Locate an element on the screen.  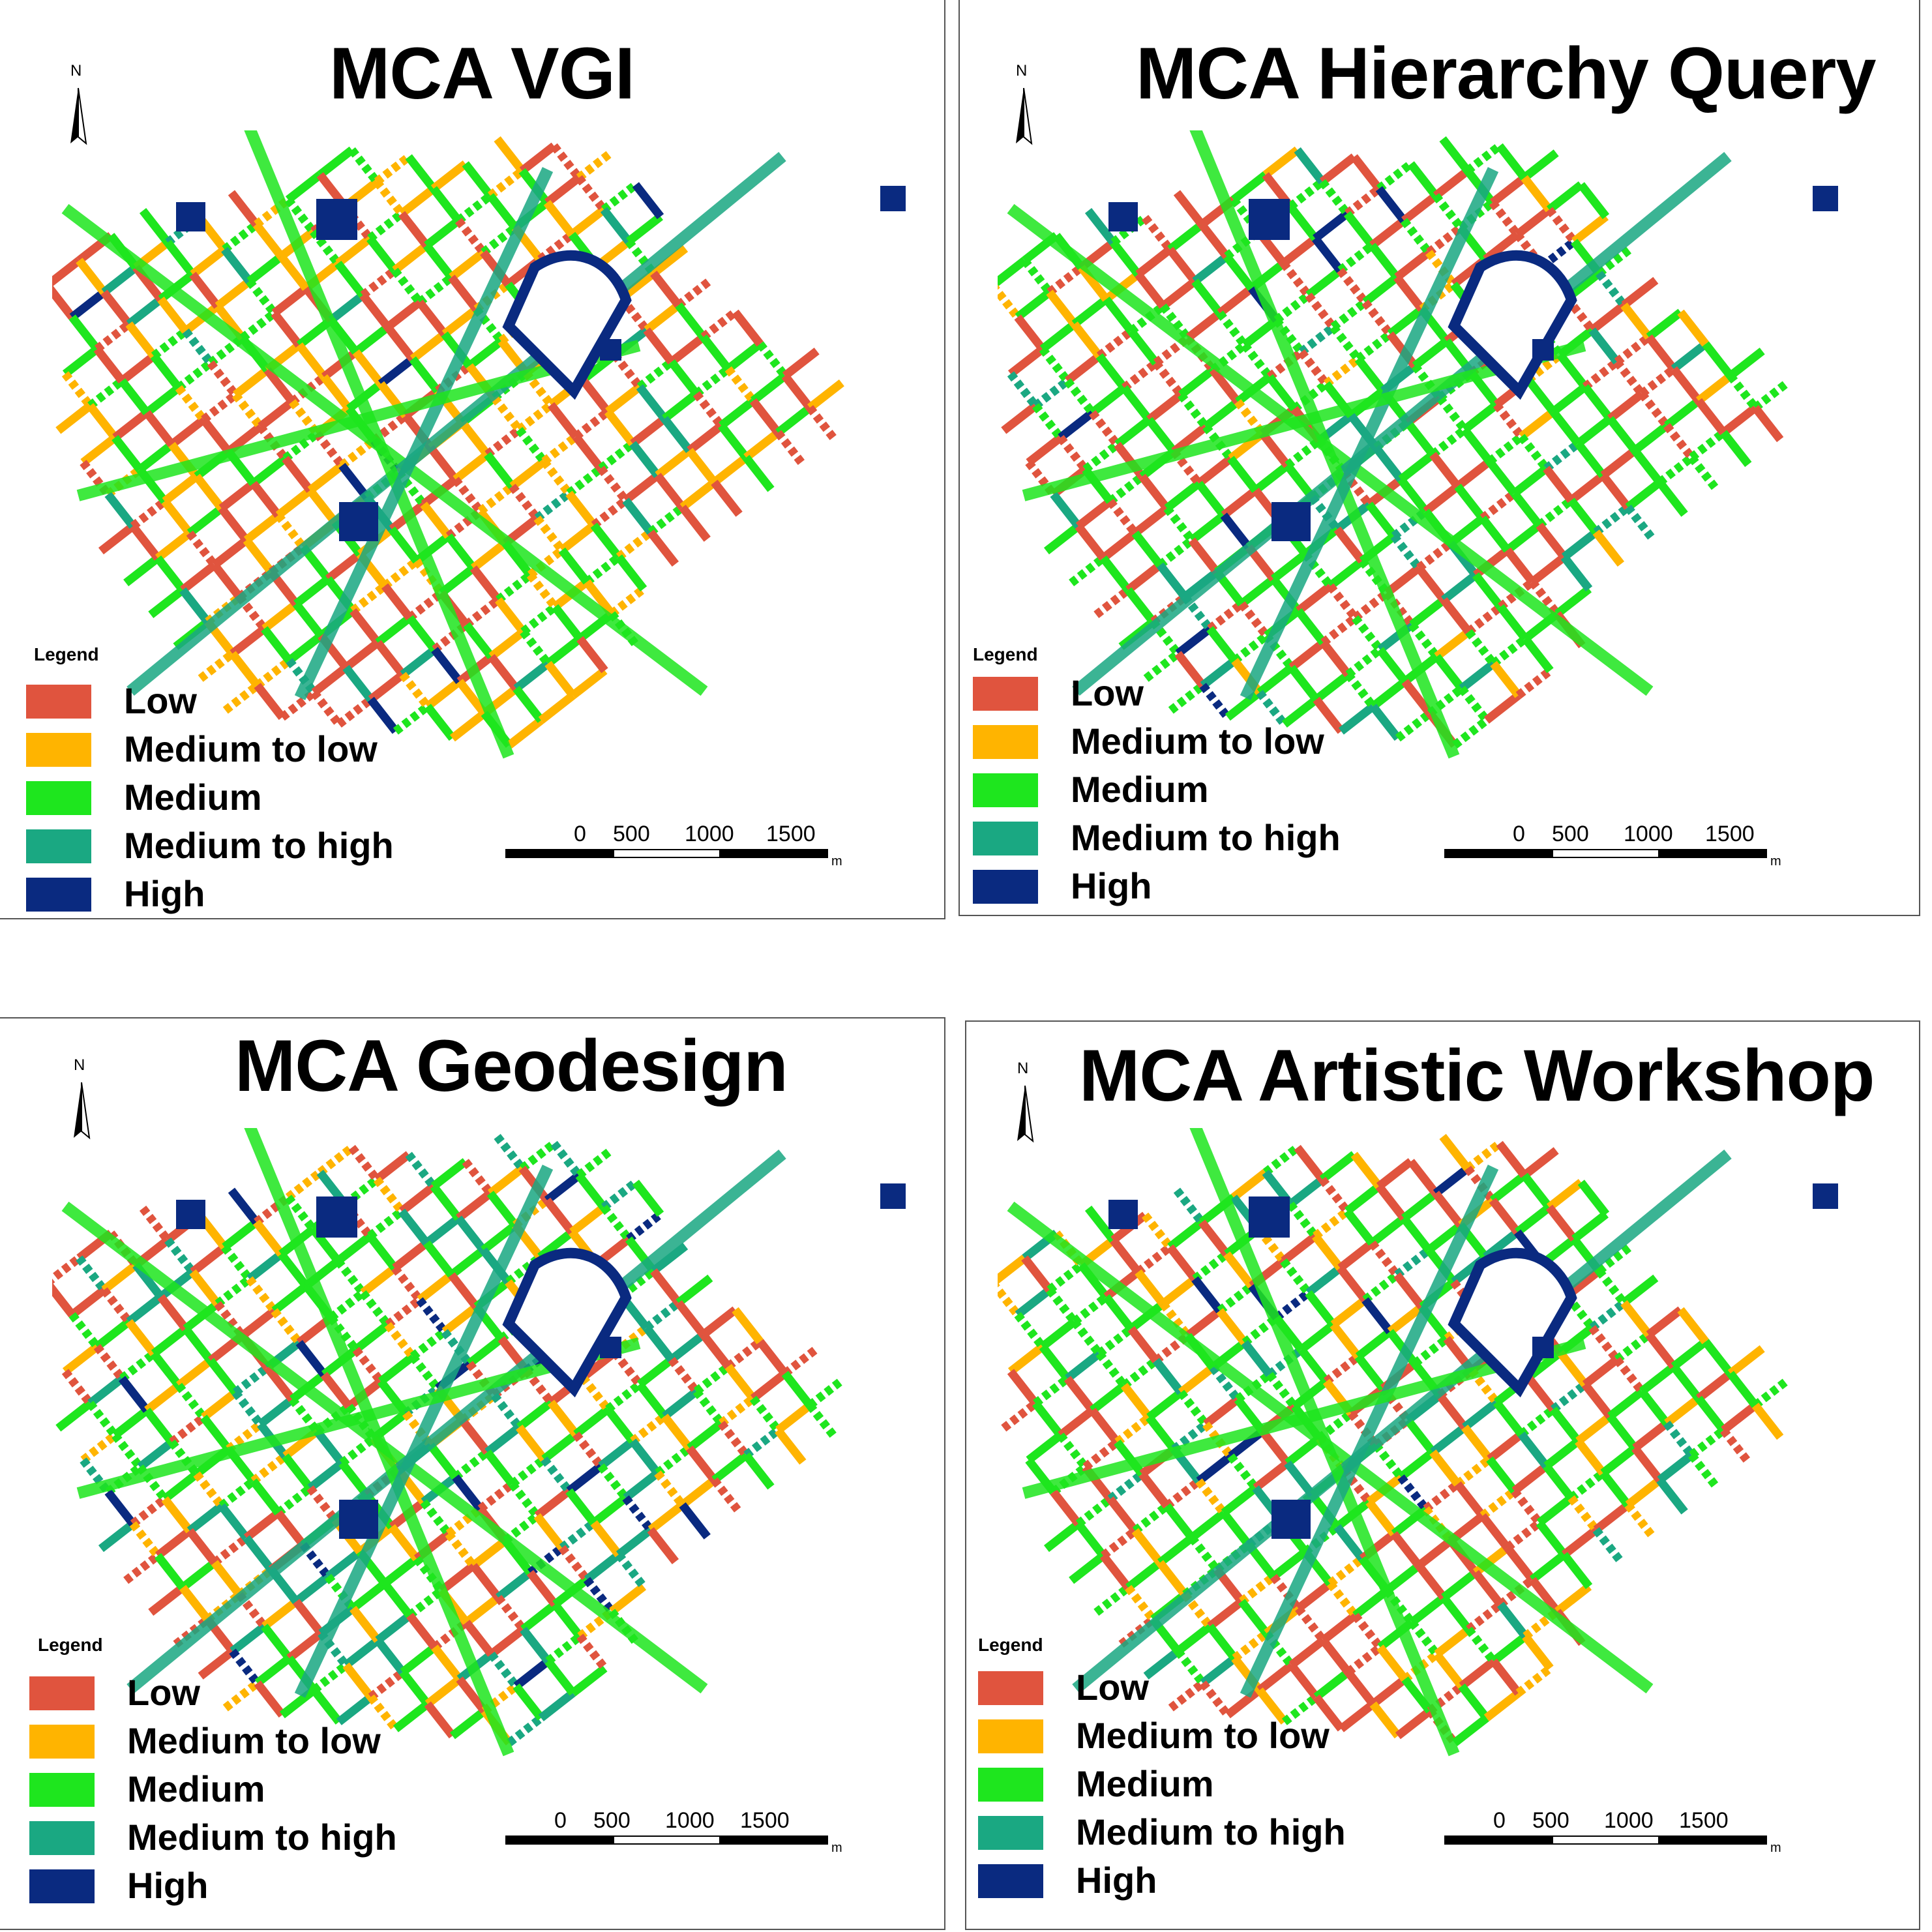
panel-title: MCA Artistic Workshop is located at coordinates (1477, 1075).